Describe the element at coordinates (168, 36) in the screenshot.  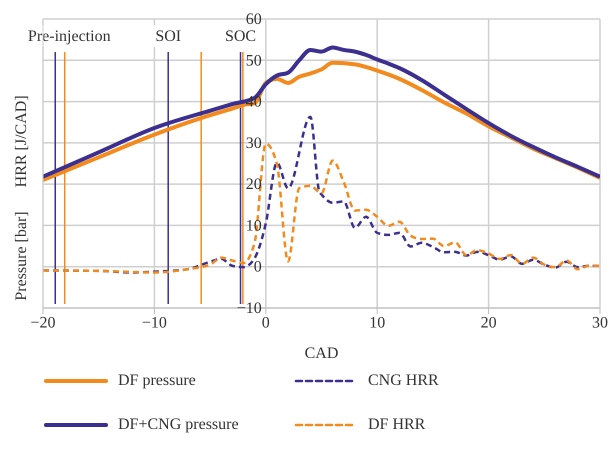
I see `ref-line-label: SOI` at that location.